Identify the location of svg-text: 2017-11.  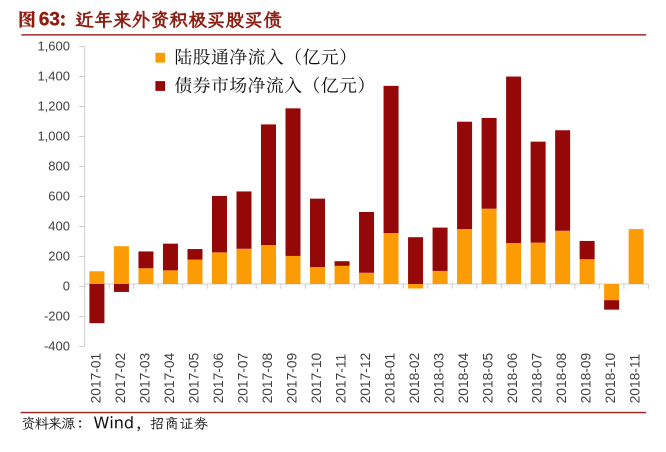
(340, 379).